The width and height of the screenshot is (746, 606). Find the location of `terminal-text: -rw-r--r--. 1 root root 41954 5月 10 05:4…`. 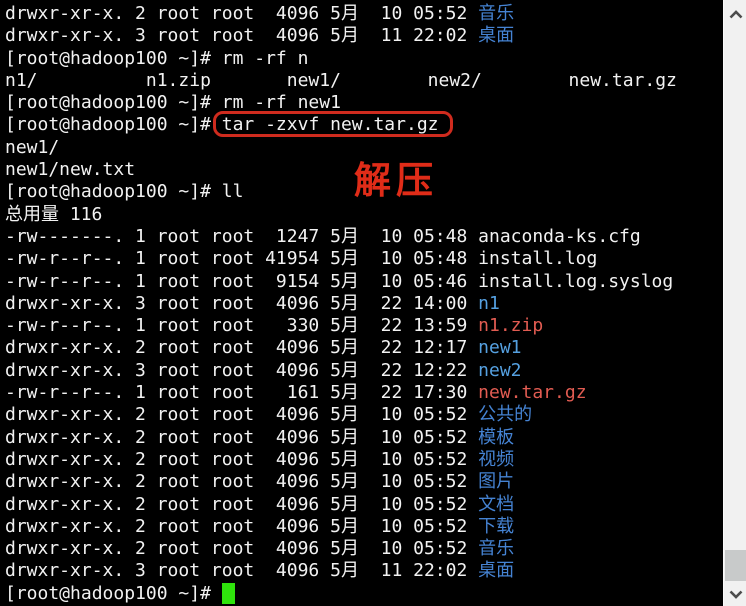

terminal-text: -rw-r--r--. 1 root root 41954 5月 10 05:4… is located at coordinates (301, 259).